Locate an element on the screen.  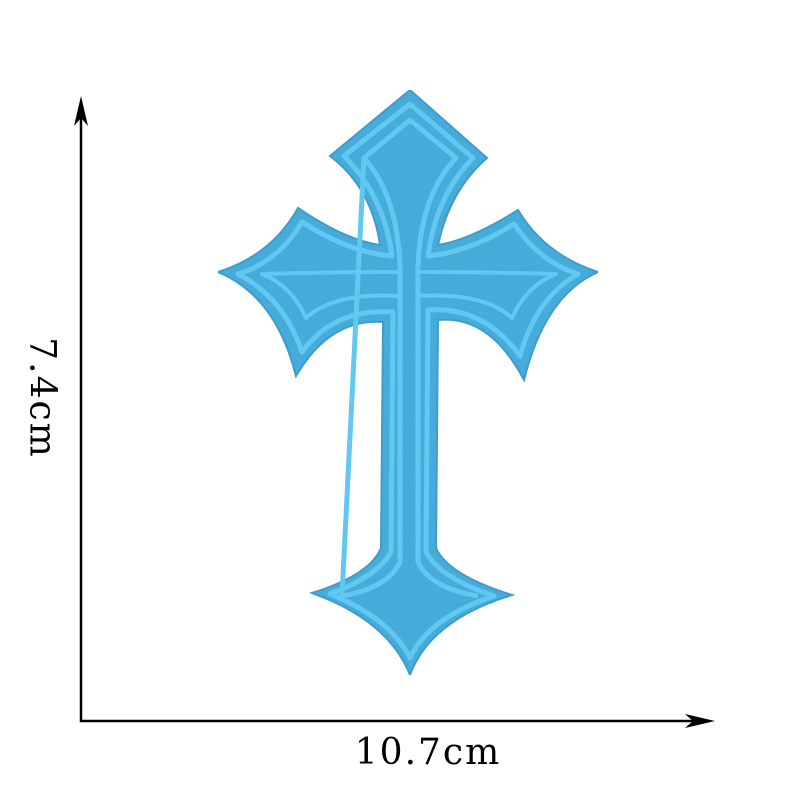
arrow-right-icon is located at coordinates (700, 721).